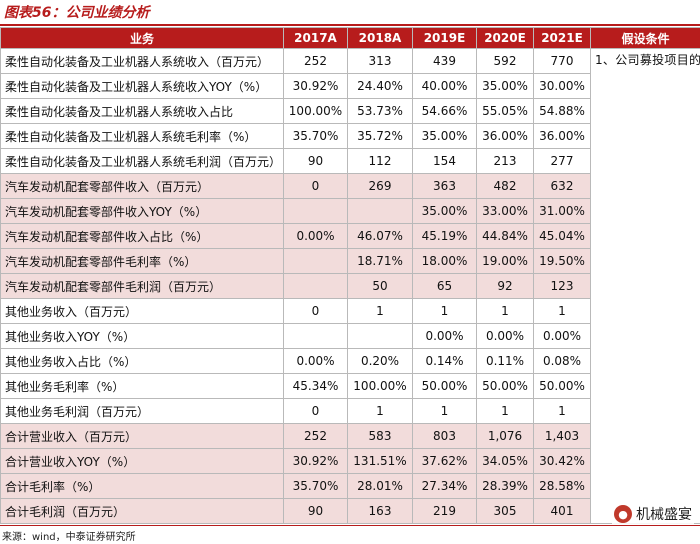 This screenshot has height=544, width=700. I want to click on brand-name: 机械盛宴, so click(664, 515).